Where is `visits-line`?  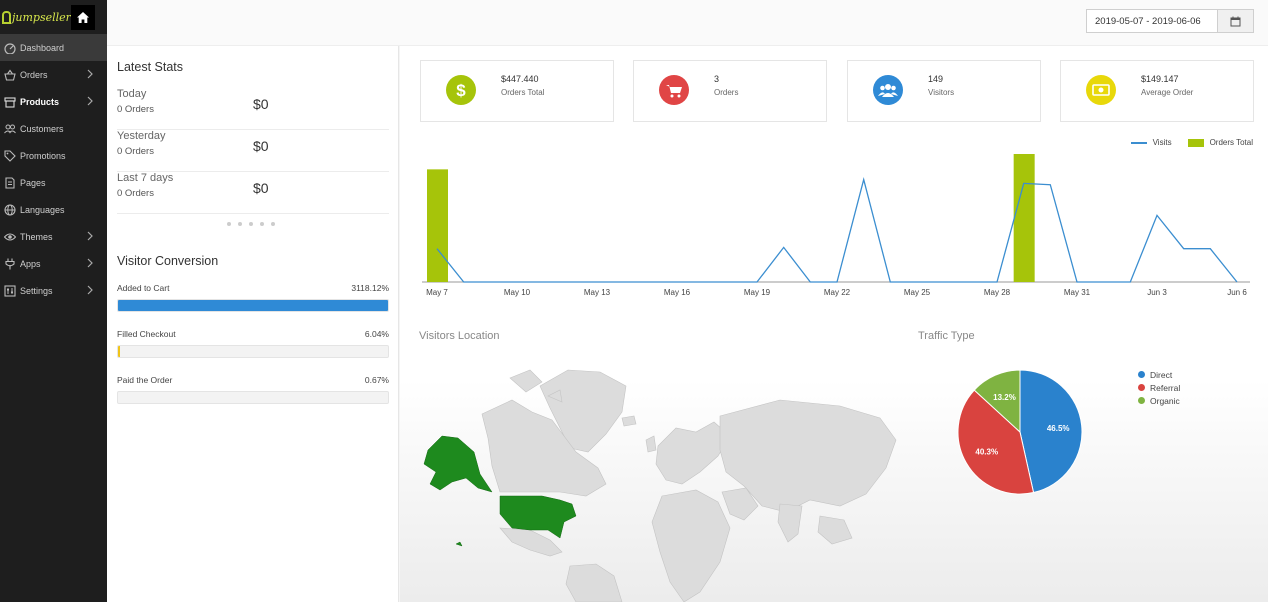
visits-line is located at coordinates (837, 230).